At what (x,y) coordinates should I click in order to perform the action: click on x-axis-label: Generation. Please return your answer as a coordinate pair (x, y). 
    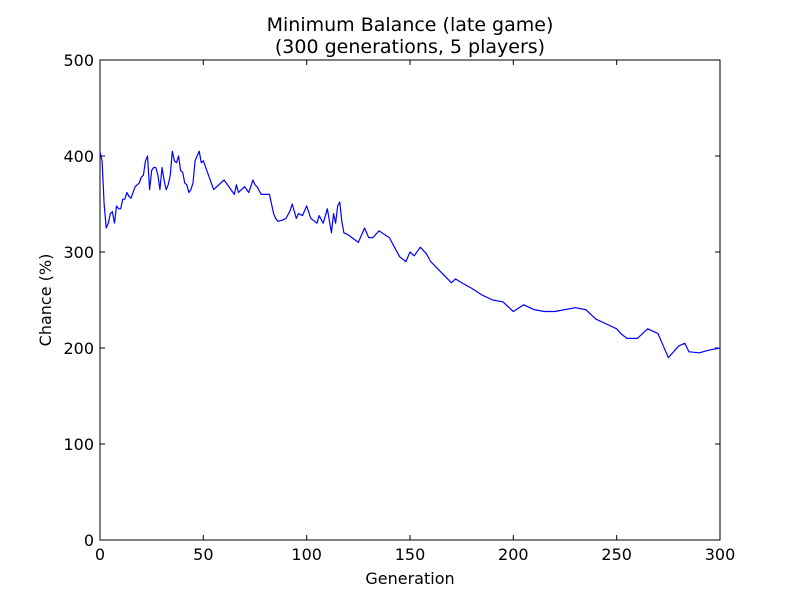
    Looking at the image, I should click on (409, 578).